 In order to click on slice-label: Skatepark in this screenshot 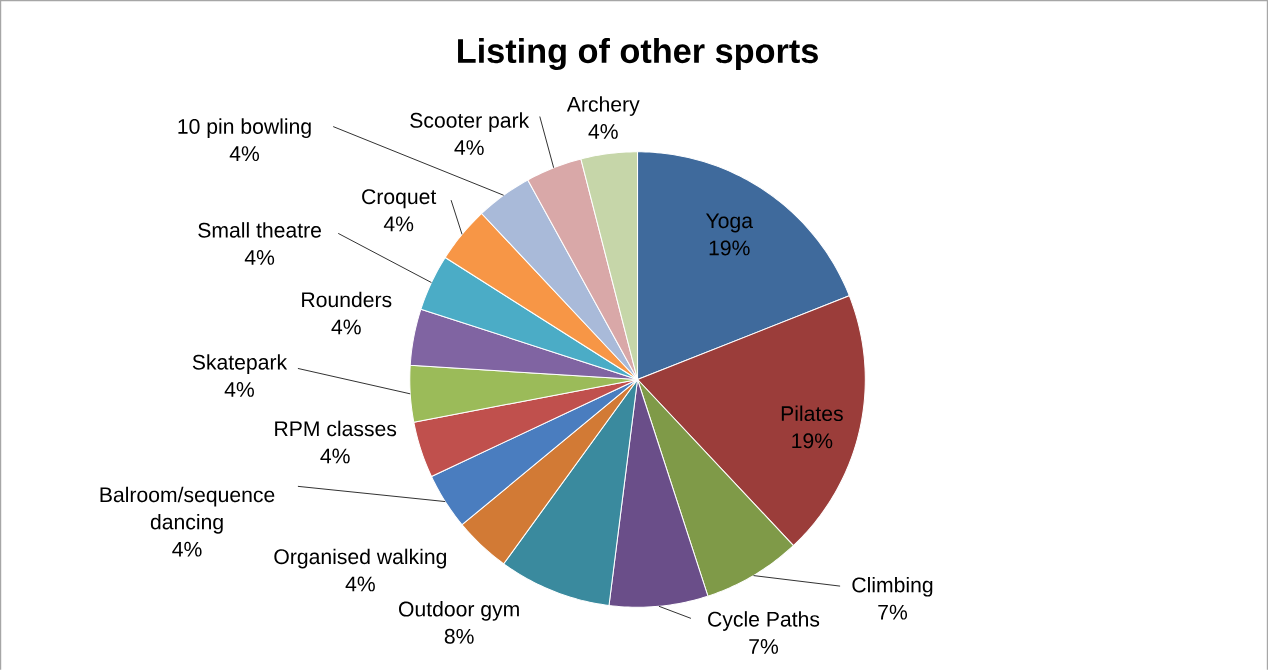, I will do `click(240, 363)`.